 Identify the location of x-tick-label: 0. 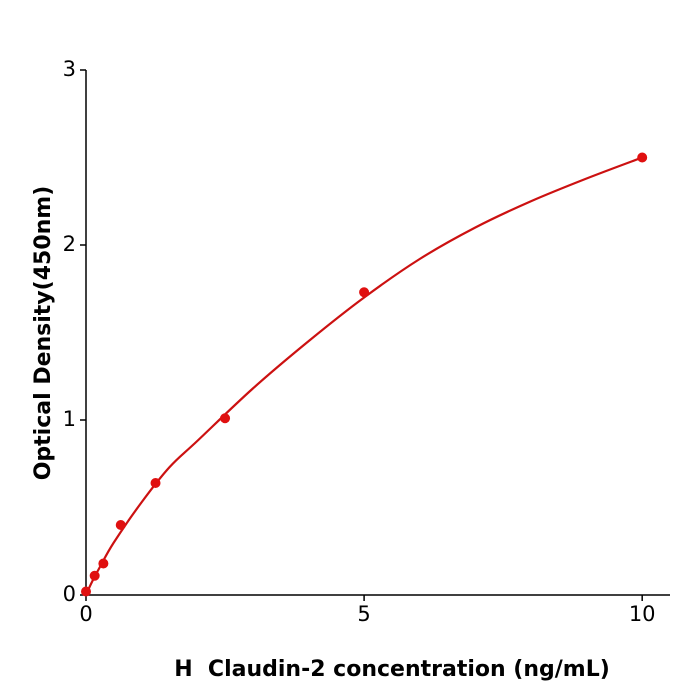
(85, 614).